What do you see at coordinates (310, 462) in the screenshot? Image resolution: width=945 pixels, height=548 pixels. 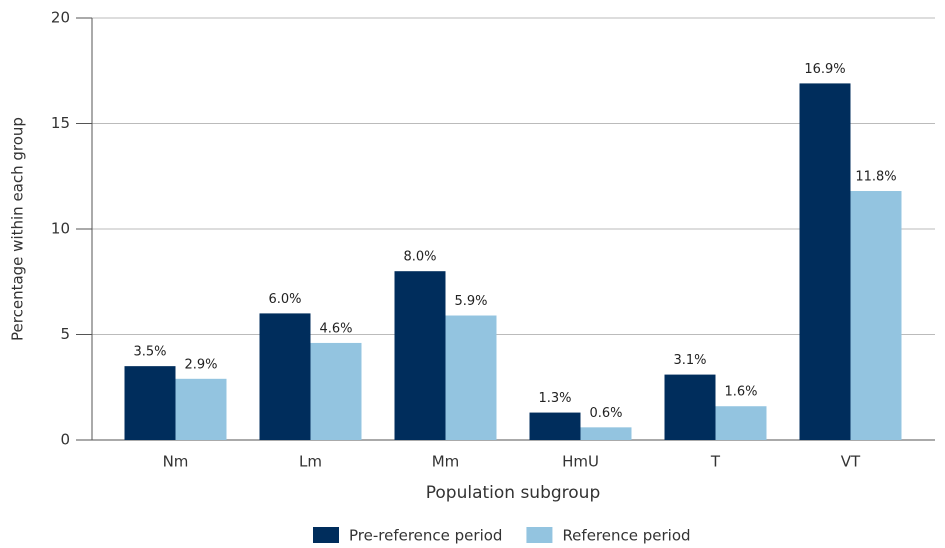 I see `x-tick-label: Lm` at bounding box center [310, 462].